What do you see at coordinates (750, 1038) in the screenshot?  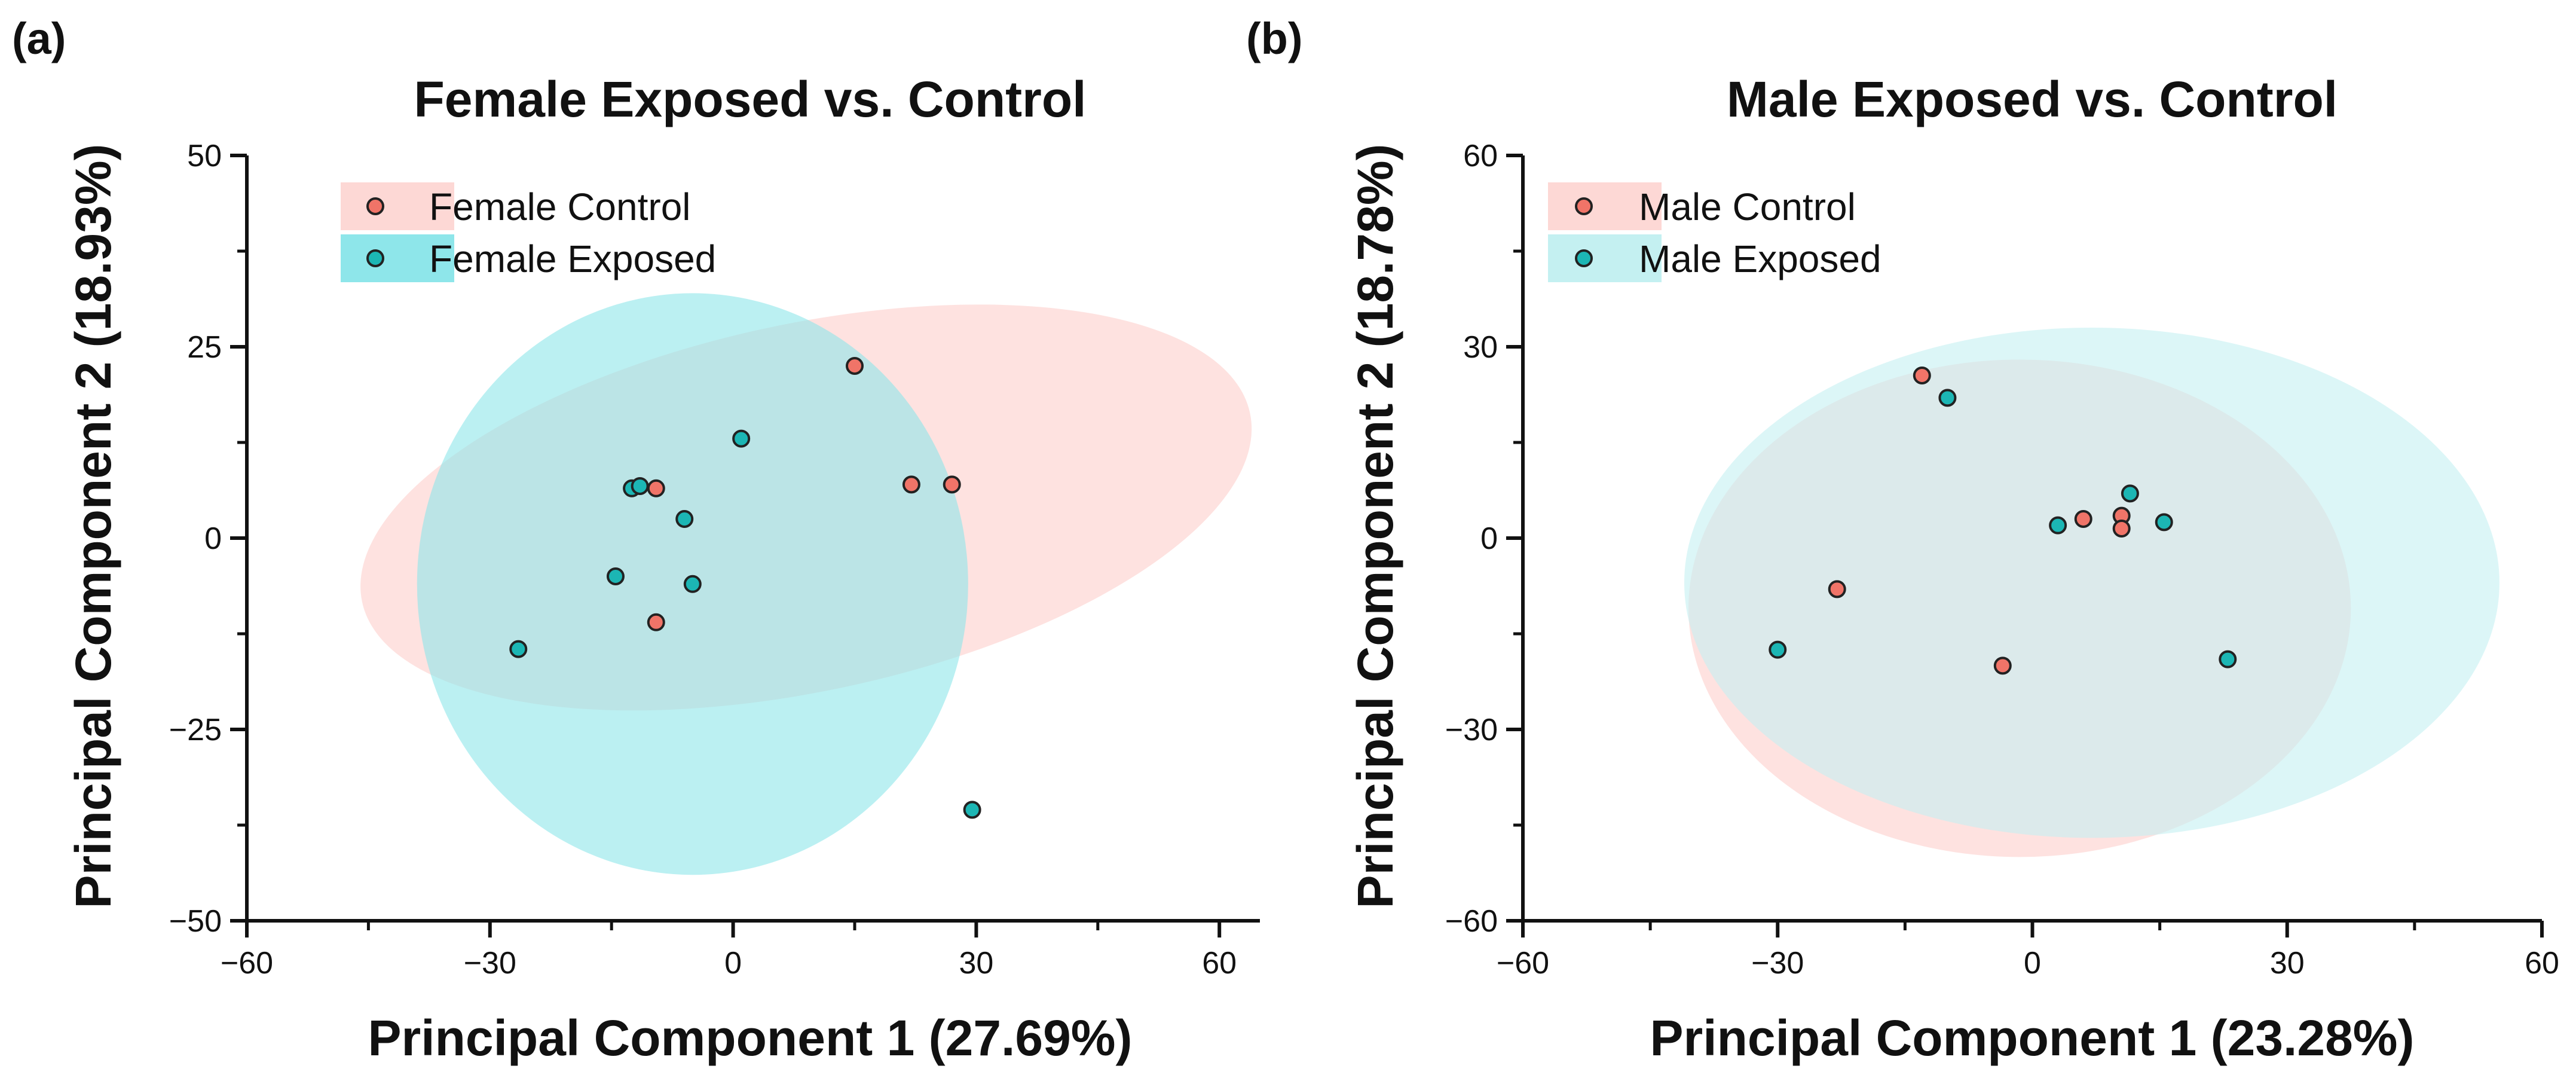 I see `x-axis-label-a: Principal Component 1 (27.69%)` at bounding box center [750, 1038].